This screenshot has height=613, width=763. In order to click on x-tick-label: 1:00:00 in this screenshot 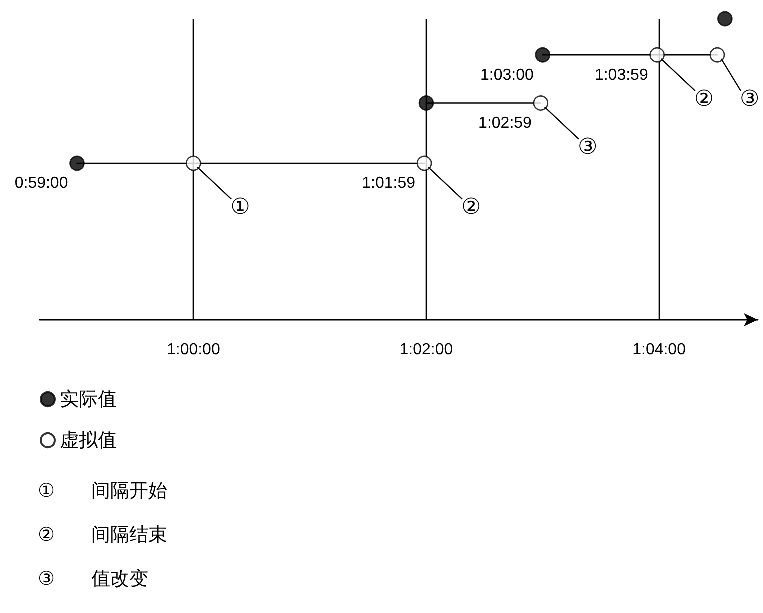, I will do `click(193, 350)`.